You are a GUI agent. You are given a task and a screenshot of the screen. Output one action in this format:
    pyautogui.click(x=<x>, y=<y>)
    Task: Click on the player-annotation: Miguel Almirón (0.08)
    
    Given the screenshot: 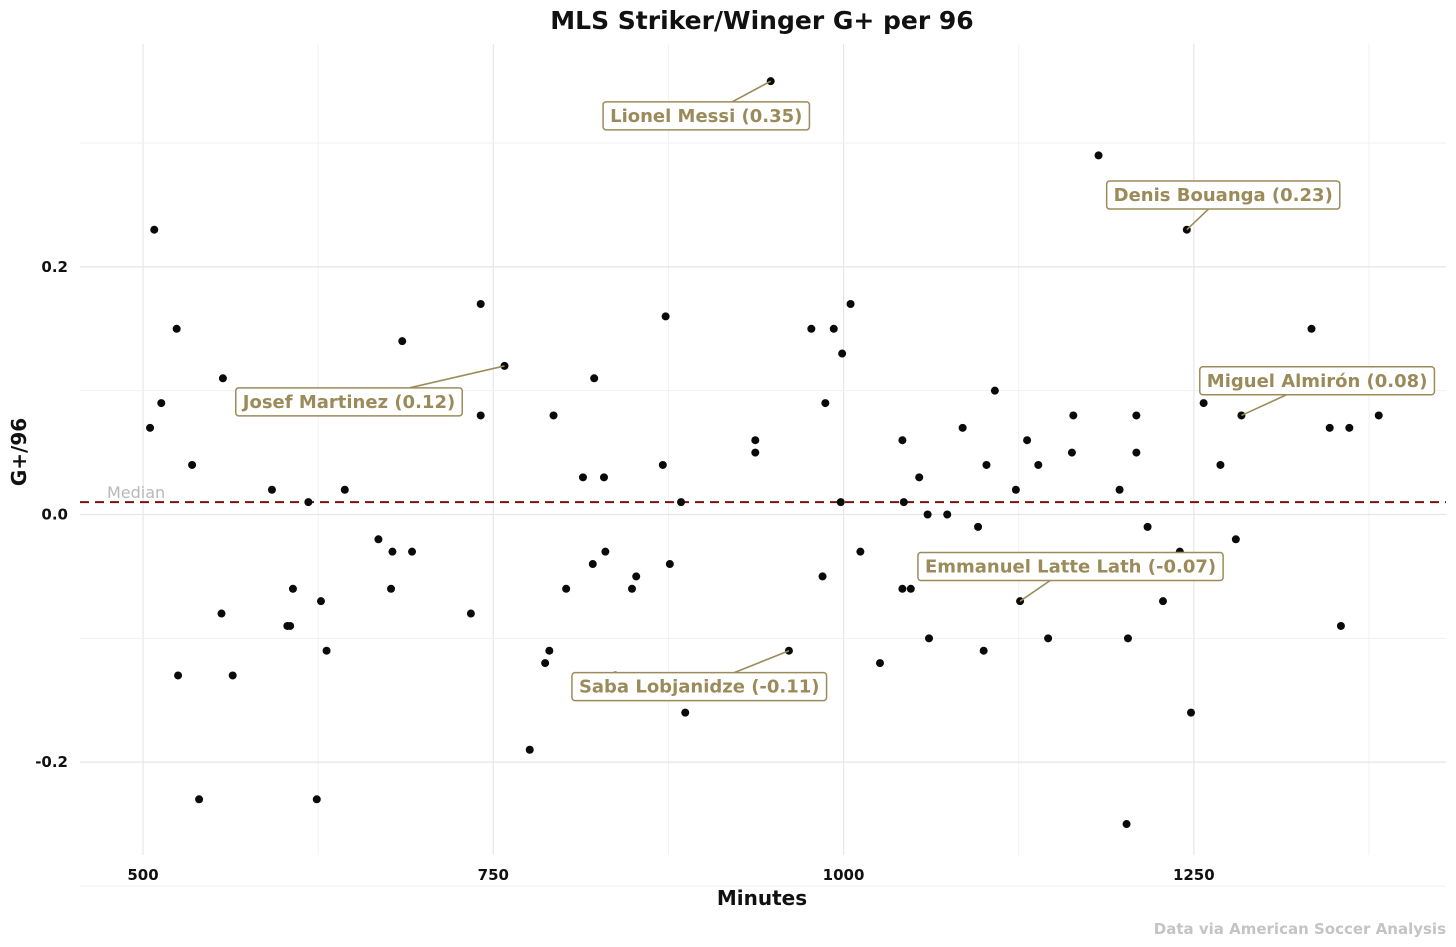 What is the action you would take?
    pyautogui.click(x=1317, y=391)
    